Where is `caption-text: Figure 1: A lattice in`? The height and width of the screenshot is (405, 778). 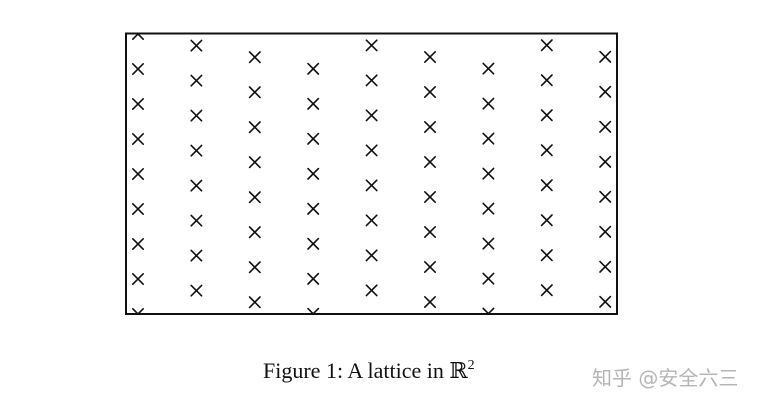
caption-text: Figure 1: A lattice in is located at coordinates (356, 370).